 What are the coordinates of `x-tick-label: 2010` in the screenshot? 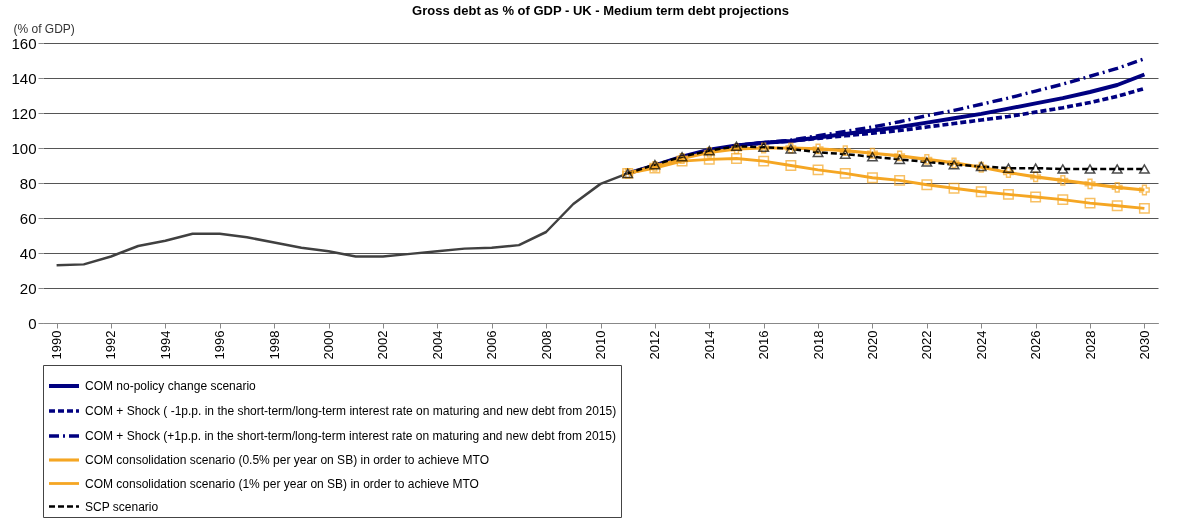 It's located at (600, 345).